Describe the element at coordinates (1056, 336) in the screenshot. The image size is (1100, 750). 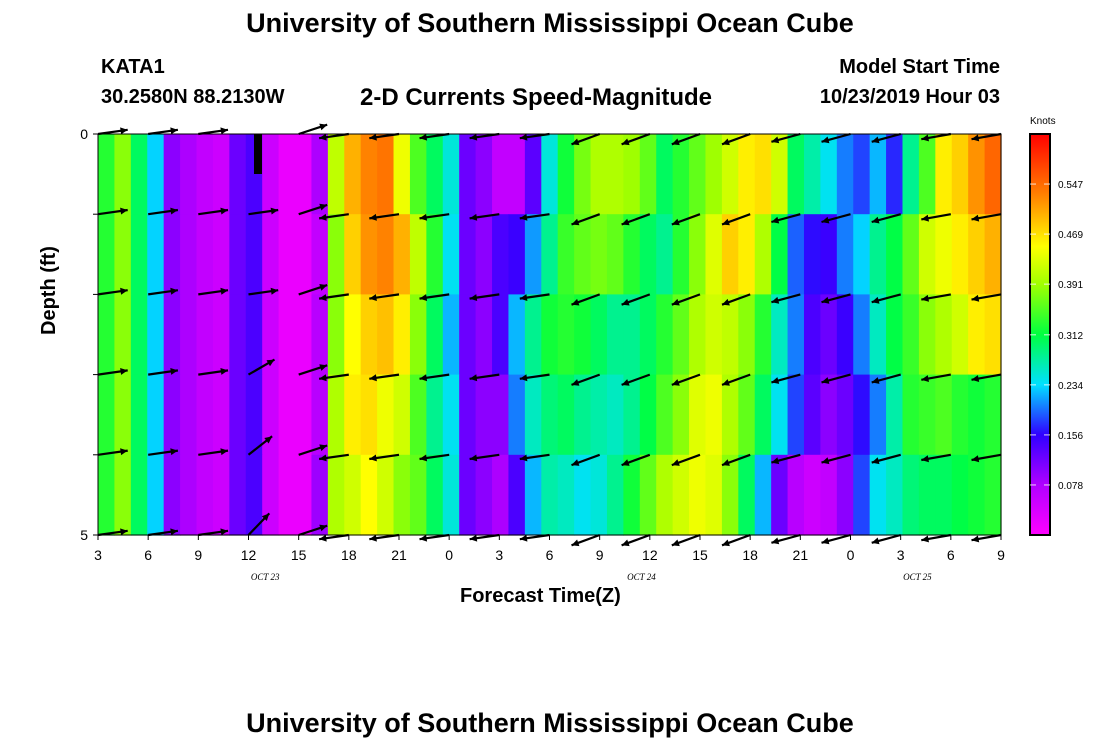
I see `colorbar-ticks: 0.078 0.156 0.234 0.312 0.391 0.469 0.547` at that location.